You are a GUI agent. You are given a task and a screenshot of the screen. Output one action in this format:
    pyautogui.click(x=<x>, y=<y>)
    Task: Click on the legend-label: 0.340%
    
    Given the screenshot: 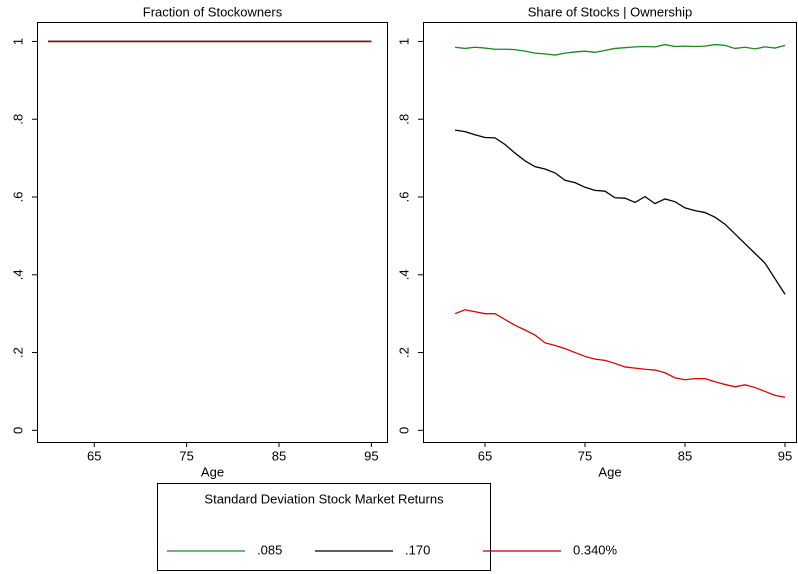 What is the action you would take?
    pyautogui.click(x=595, y=549)
    